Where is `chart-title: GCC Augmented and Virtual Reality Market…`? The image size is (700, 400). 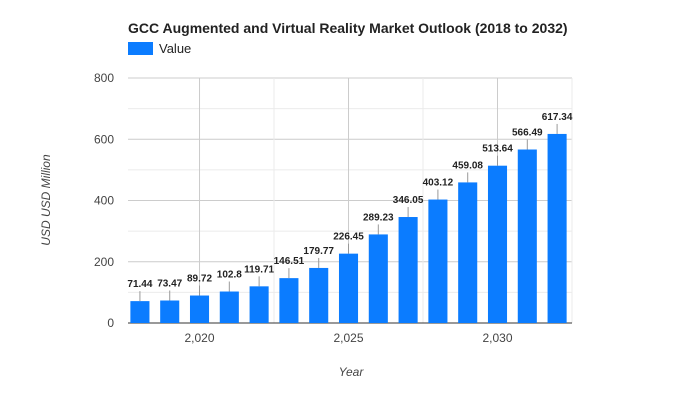
chart-title: GCC Augmented and Virtual Reality Market… is located at coordinates (348, 28).